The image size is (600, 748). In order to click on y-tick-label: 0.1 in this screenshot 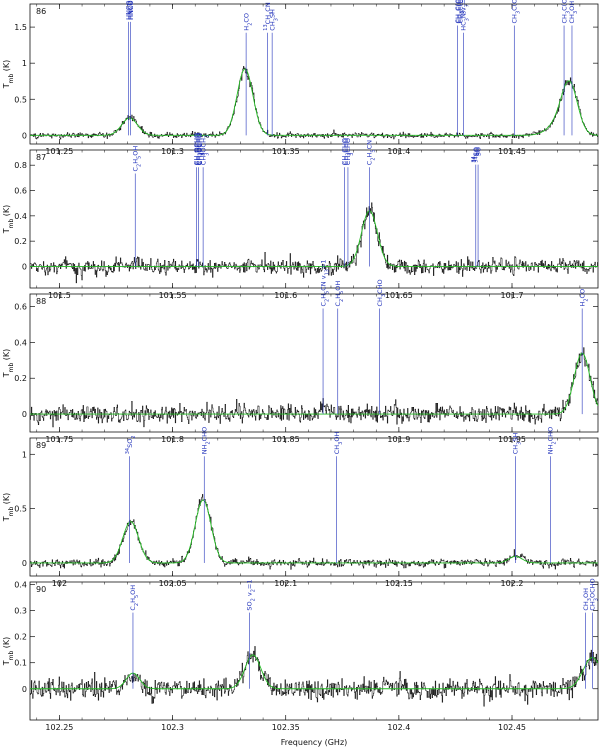, I will do `click(20, 663)`.